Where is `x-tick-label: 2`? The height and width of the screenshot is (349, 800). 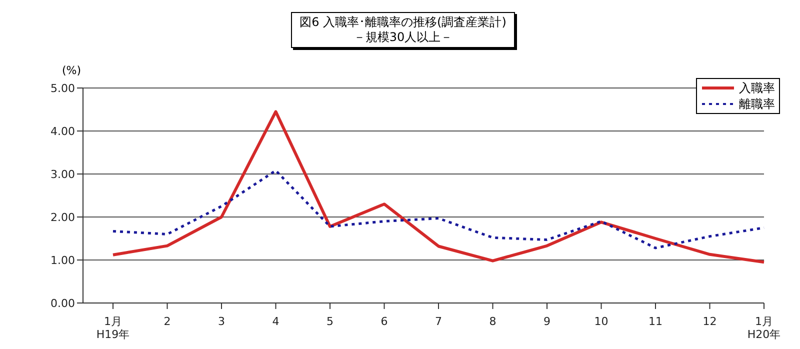 x-tick-label: 2 is located at coordinates (167, 321).